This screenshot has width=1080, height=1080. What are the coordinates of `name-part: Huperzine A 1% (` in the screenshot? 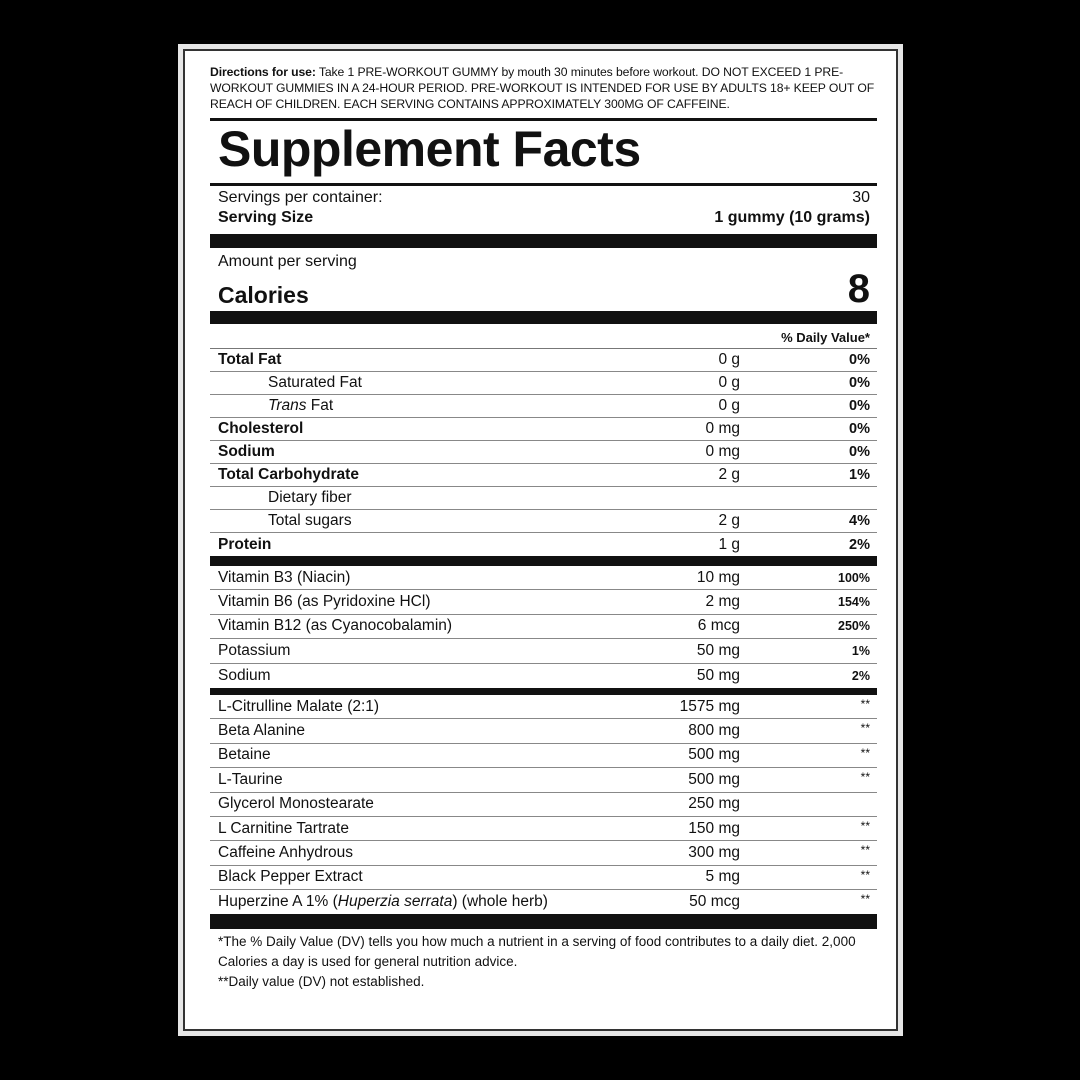 It's located at (278, 902).